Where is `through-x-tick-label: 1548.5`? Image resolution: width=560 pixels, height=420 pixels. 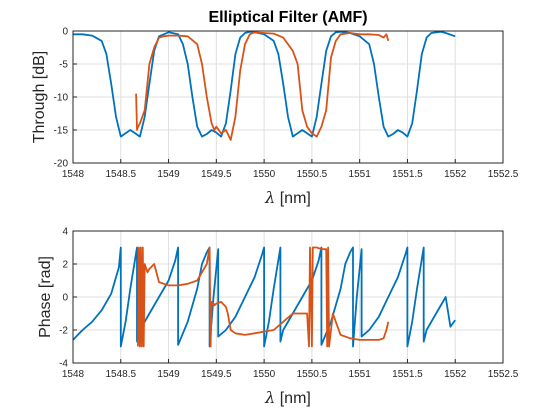 through-x-tick-label: 1548.5 is located at coordinates (120, 174).